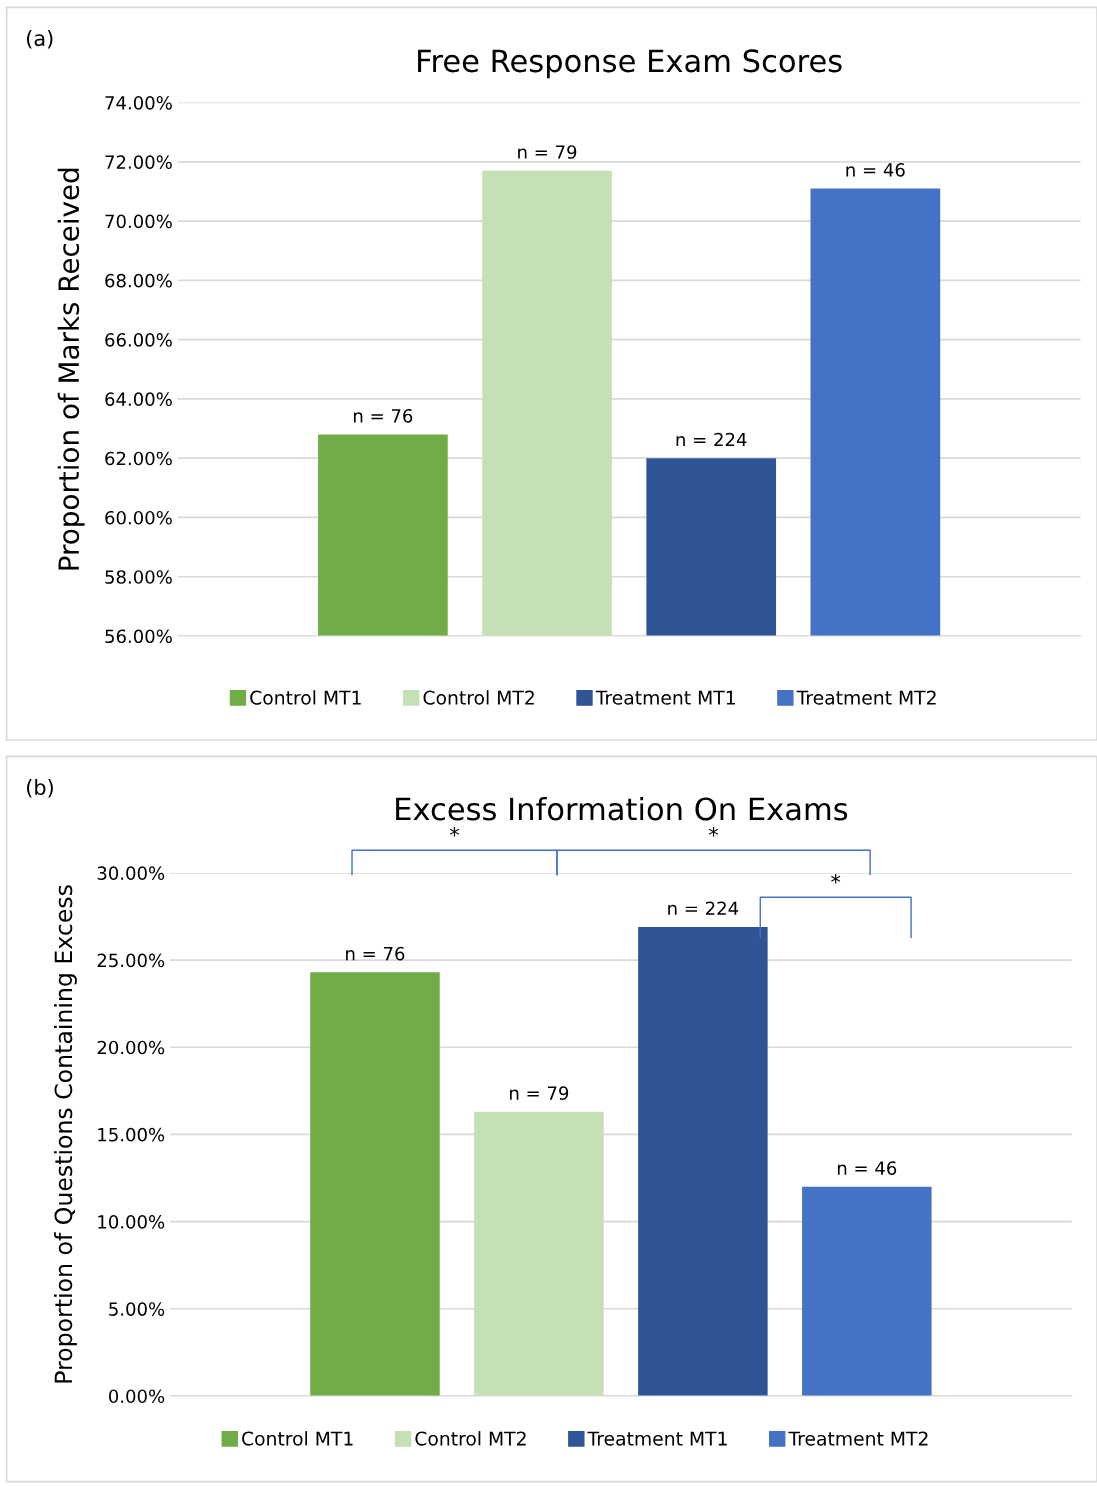 This screenshot has height=1486, width=1097. Describe the element at coordinates (138, 636) in the screenshot. I see `y-tick-label: 56.00%` at that location.